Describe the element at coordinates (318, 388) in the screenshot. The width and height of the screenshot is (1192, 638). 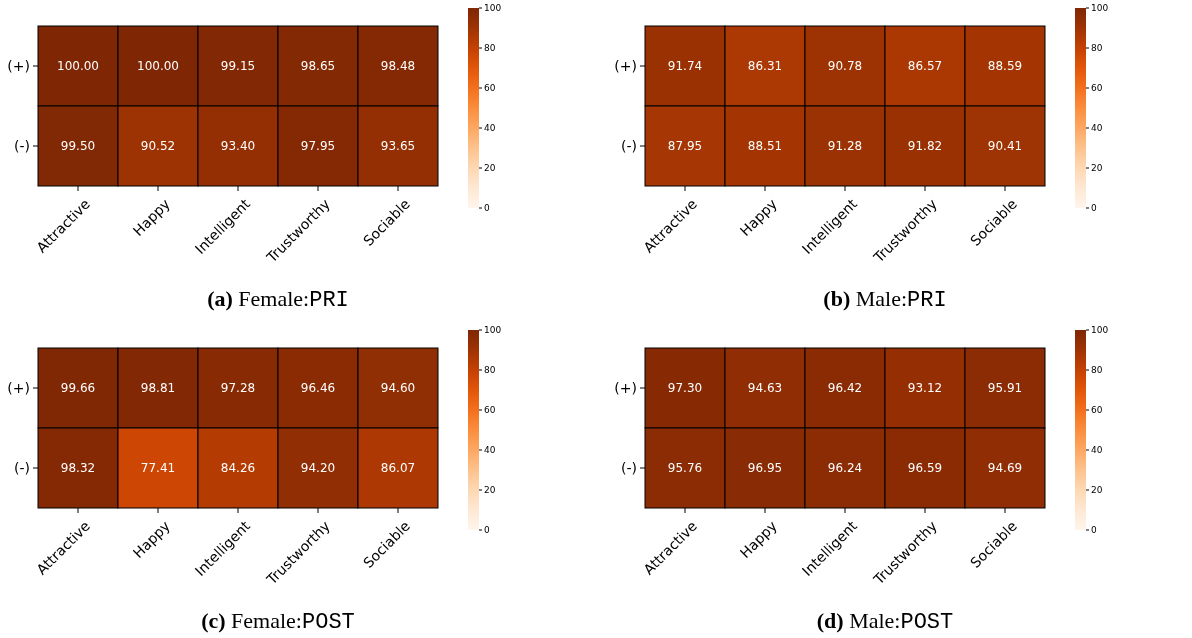
I see `data-label: 96.46` at that location.